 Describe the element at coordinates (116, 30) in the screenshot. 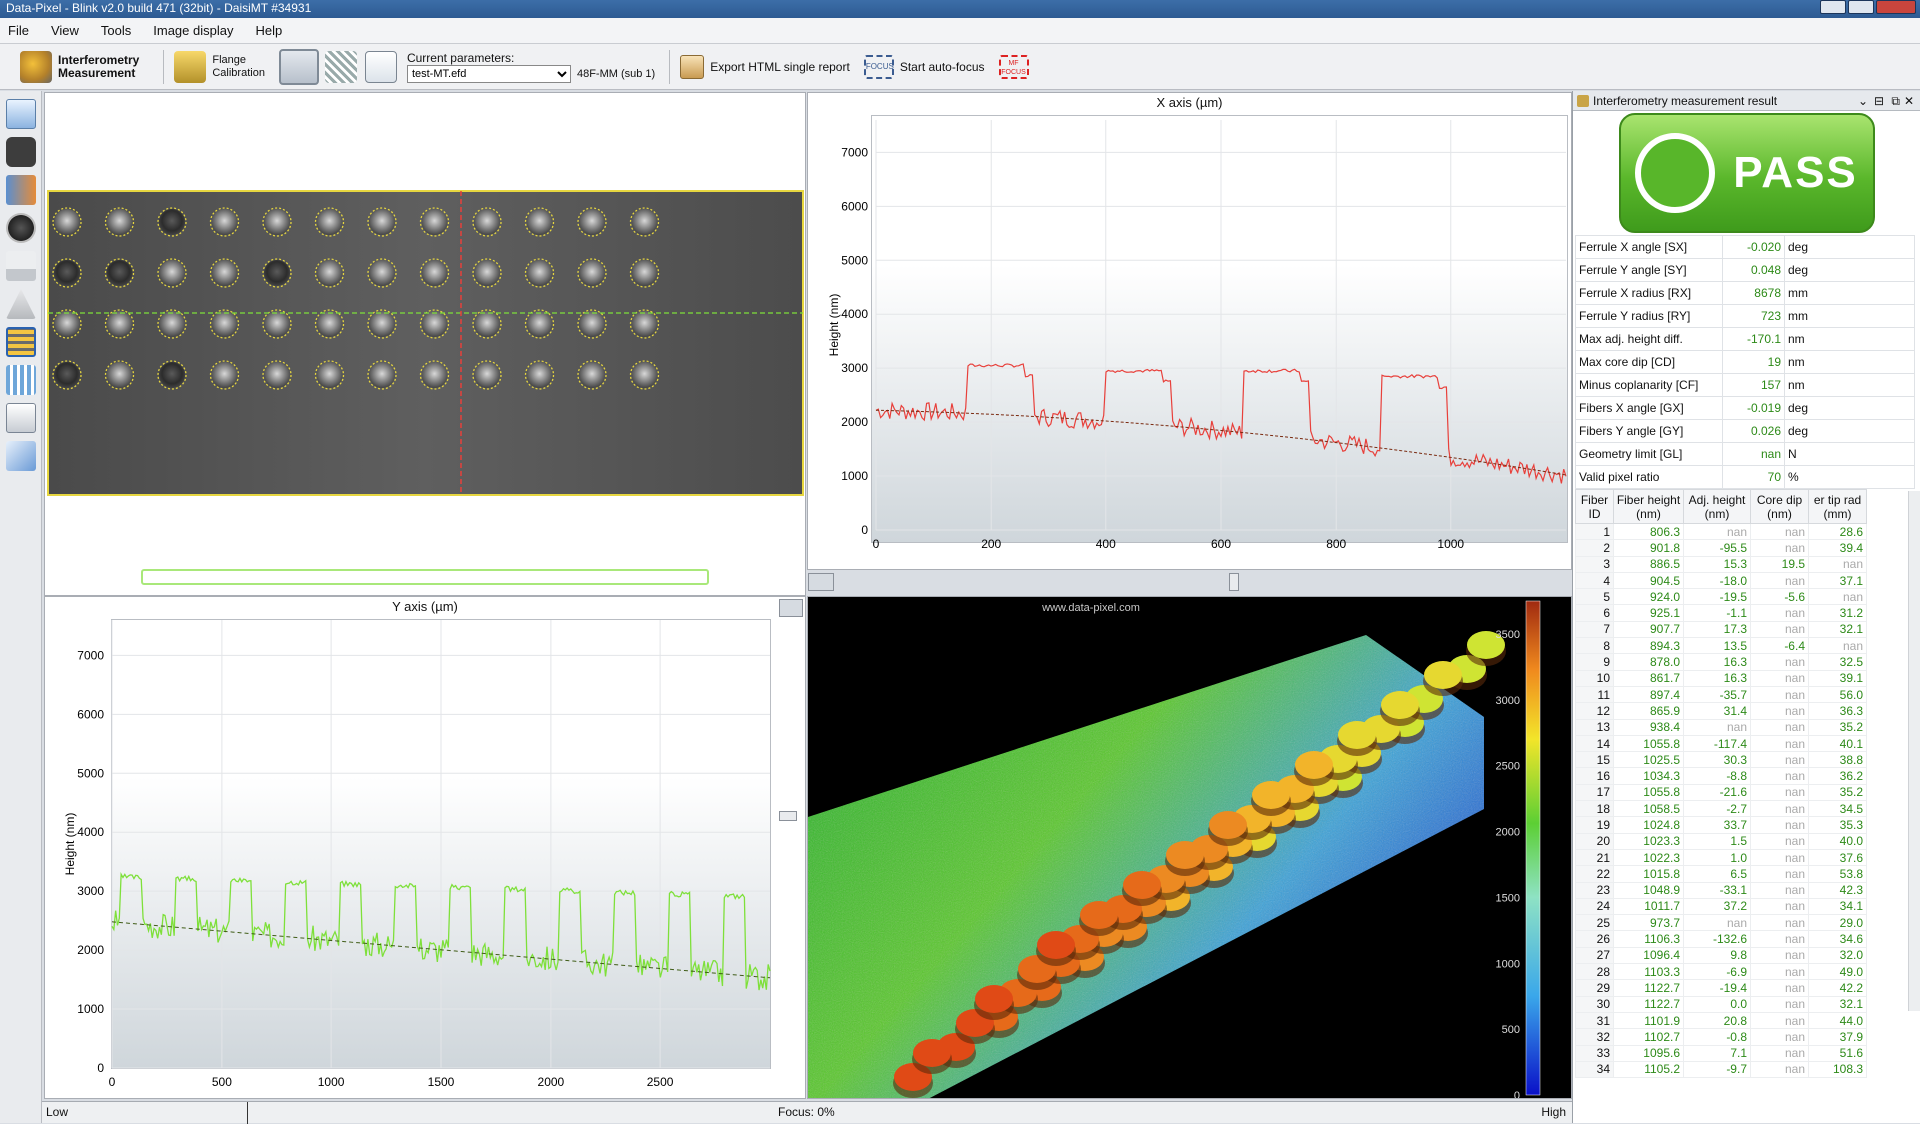

I see `menu-tools: Tools` at that location.